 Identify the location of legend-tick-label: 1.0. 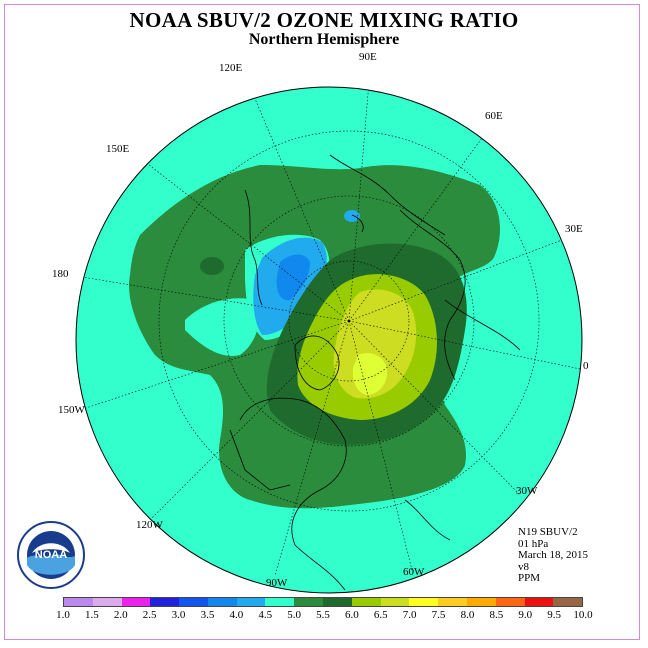
(63, 615).